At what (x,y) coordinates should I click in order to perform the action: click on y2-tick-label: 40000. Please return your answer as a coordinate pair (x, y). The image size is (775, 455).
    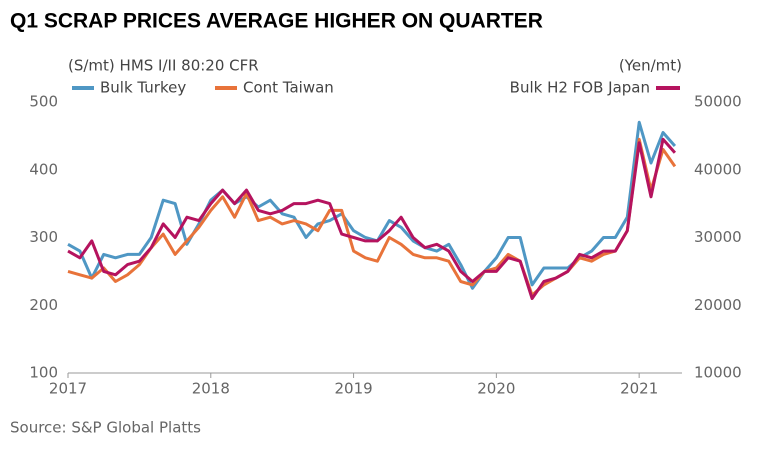
    Looking at the image, I should click on (718, 169).